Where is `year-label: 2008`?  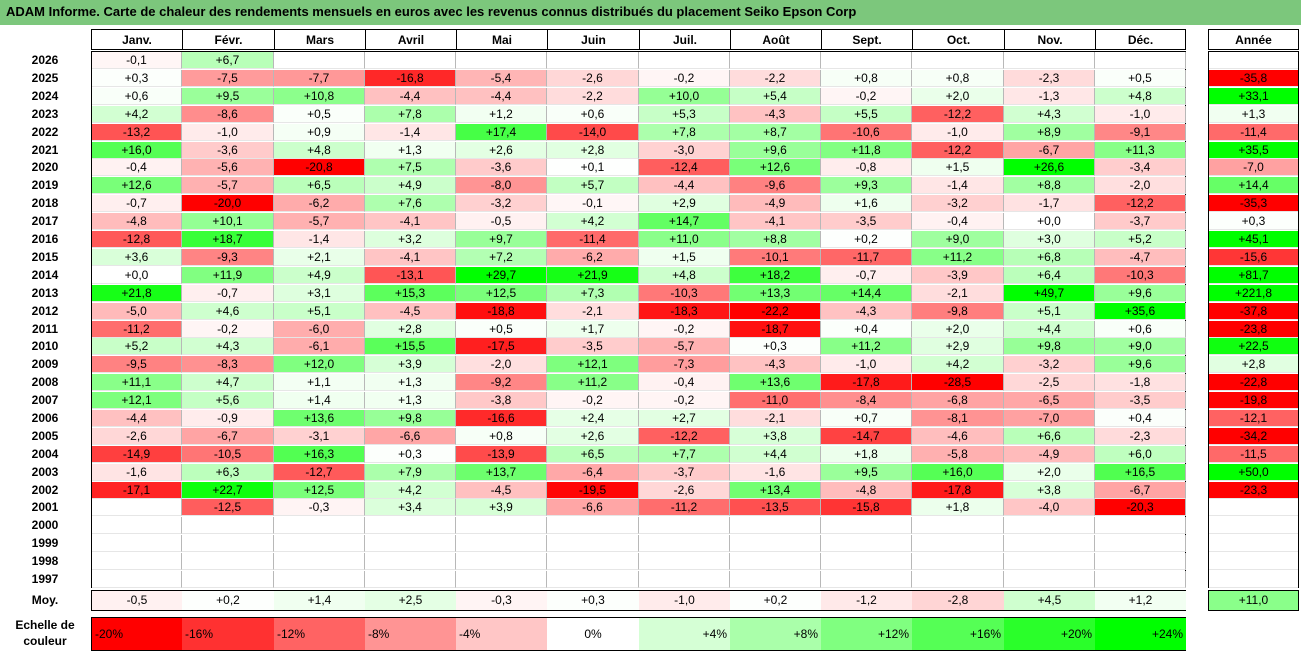
year-label: 2008 is located at coordinates (45, 382).